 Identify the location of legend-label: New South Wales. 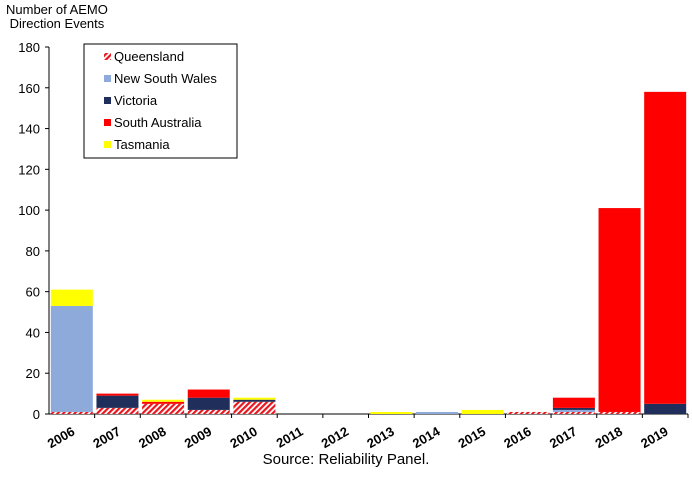
(165, 78).